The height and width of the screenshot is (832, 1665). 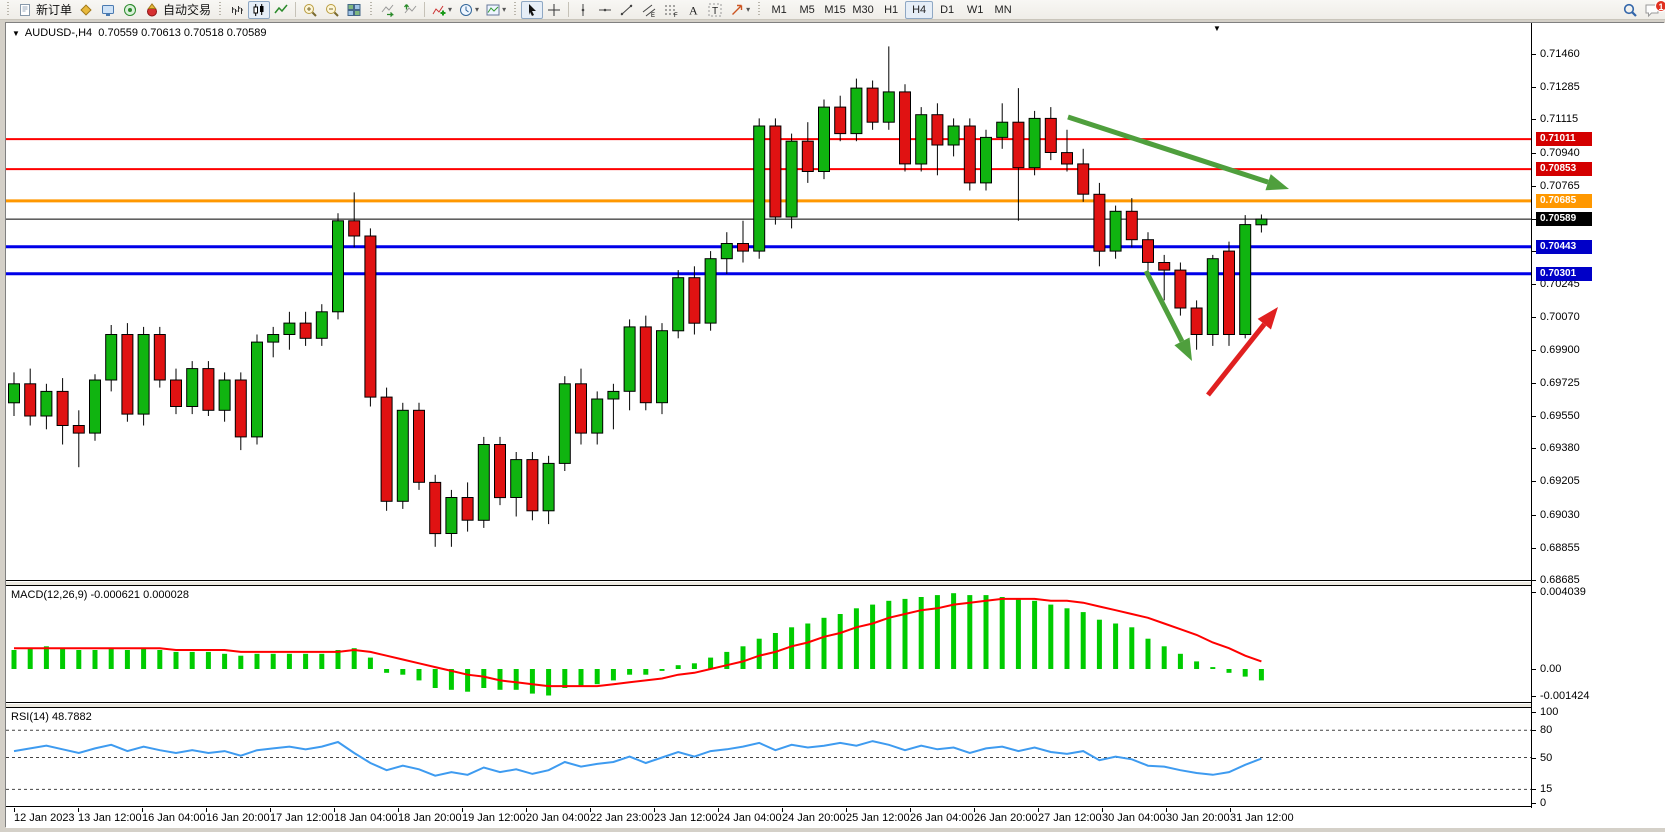 What do you see at coordinates (468, 10) in the screenshot?
I see `periods-button: ▾` at bounding box center [468, 10].